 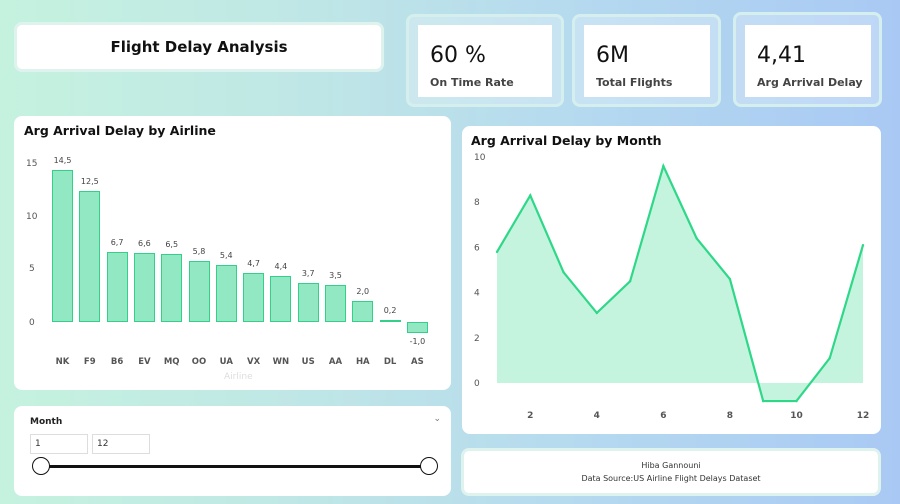 I want to click on page-title: Flight Delay Analysis, so click(x=199, y=47).